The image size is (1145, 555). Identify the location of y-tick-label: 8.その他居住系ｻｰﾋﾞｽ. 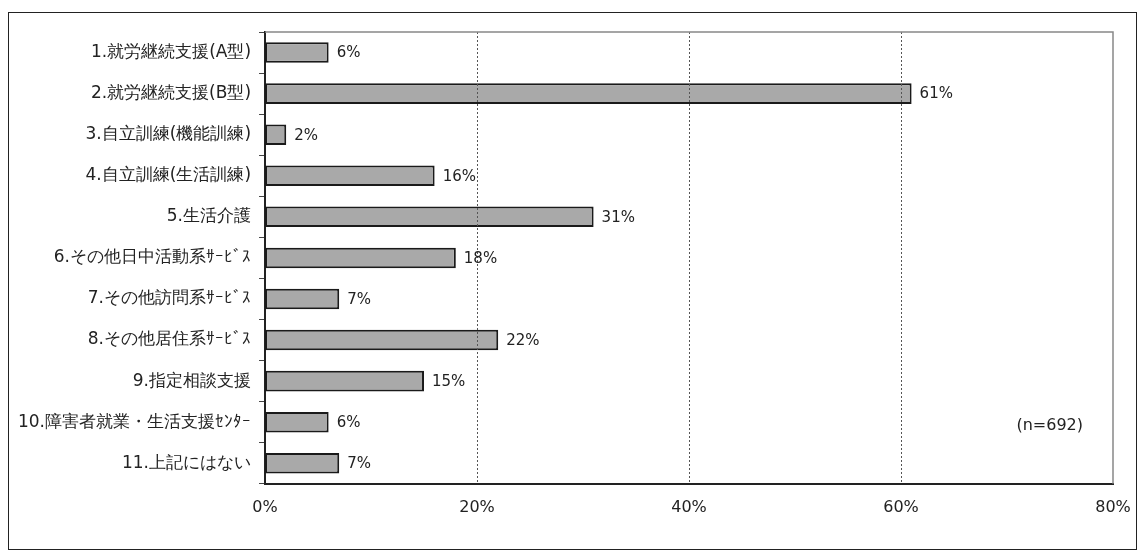
(169, 338).